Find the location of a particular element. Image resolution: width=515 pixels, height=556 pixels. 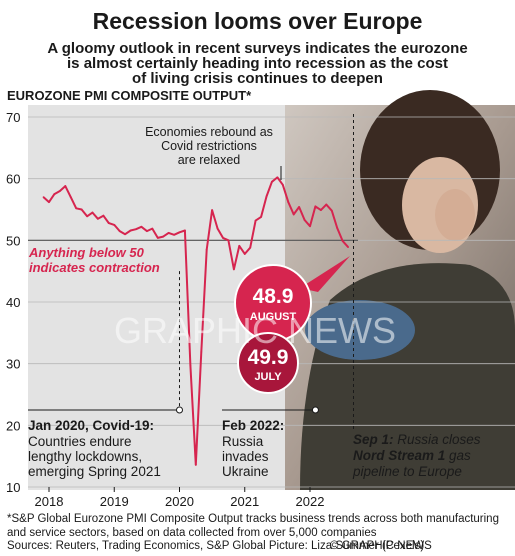

contraction-line-1: Anything below 50 is located at coordinates (86, 252).